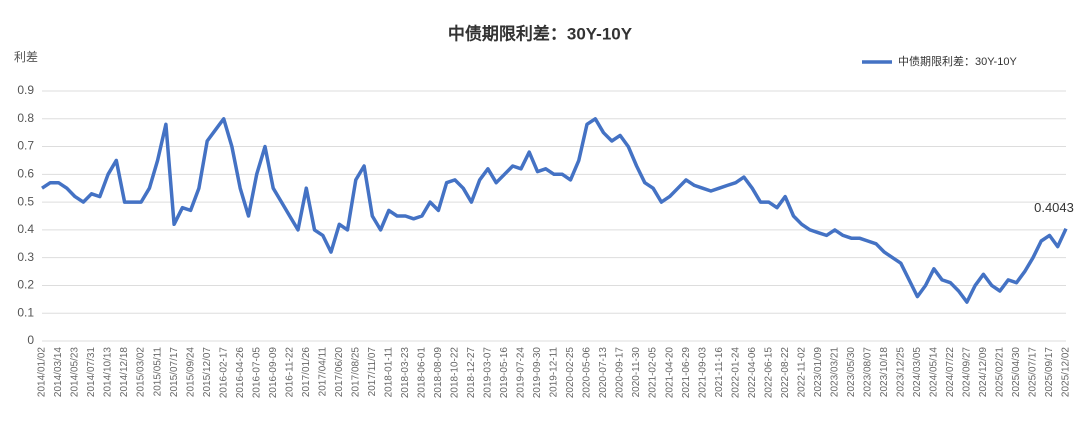 This screenshot has height=438, width=1080. I want to click on x-tick-label: 2014/07/31, so click(91, 372).